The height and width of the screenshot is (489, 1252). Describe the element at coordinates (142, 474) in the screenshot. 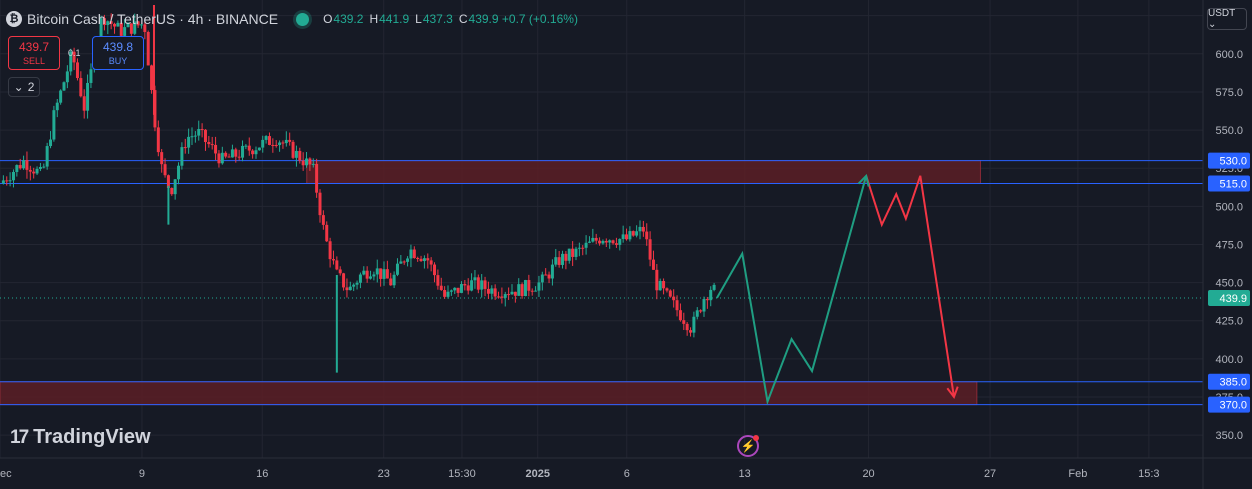

I see `x-tick-label: 9` at that location.